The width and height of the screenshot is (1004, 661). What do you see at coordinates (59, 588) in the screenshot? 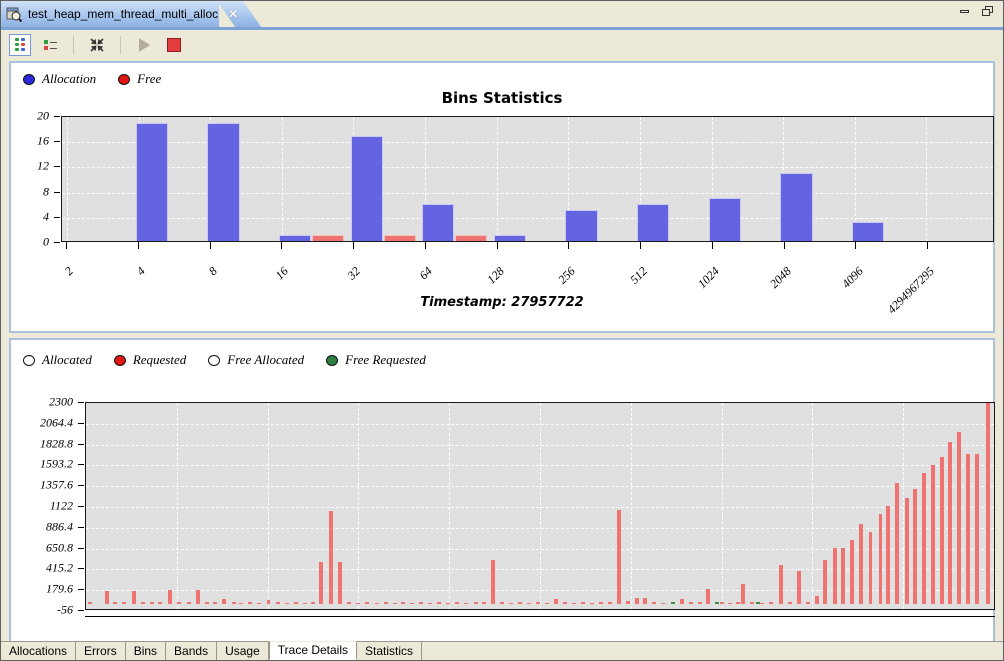
I see `y-tick-label: 179.6` at bounding box center [59, 588].